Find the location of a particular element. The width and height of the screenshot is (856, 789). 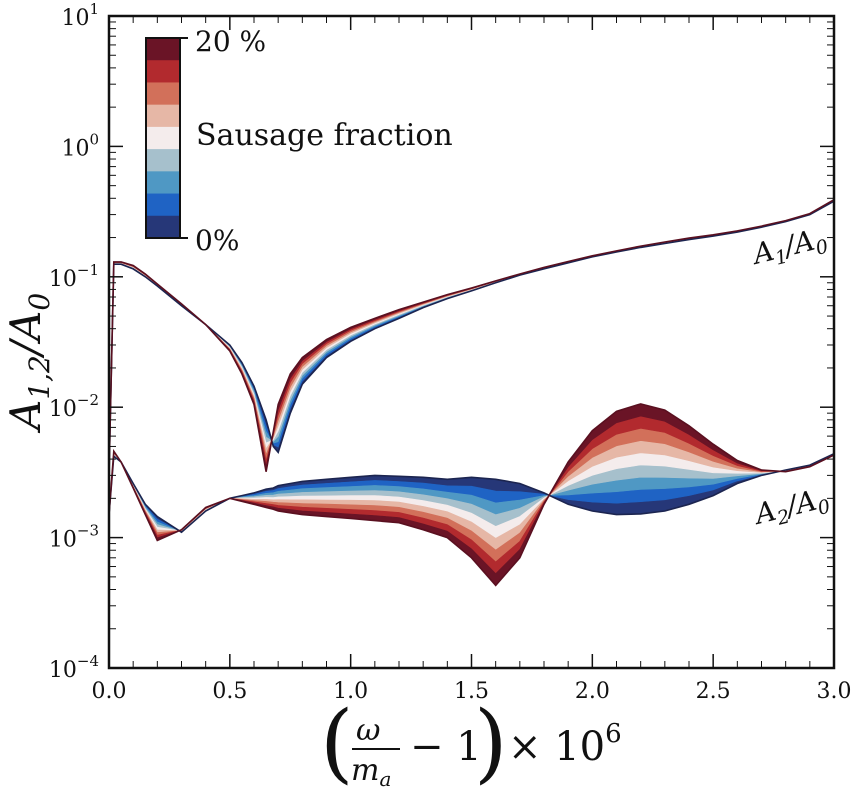

y-tick-exp: −1 is located at coordinates (88, 270).